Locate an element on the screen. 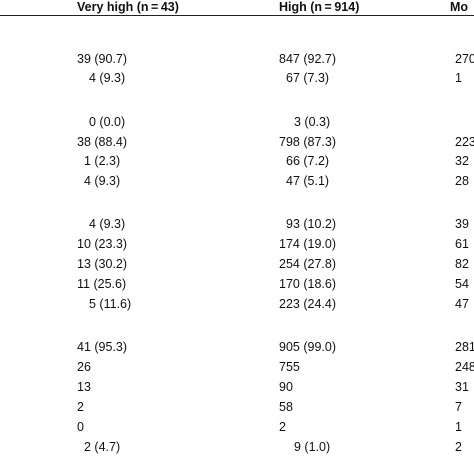 The image size is (474, 474). cell-high: 755 is located at coordinates (289, 367).